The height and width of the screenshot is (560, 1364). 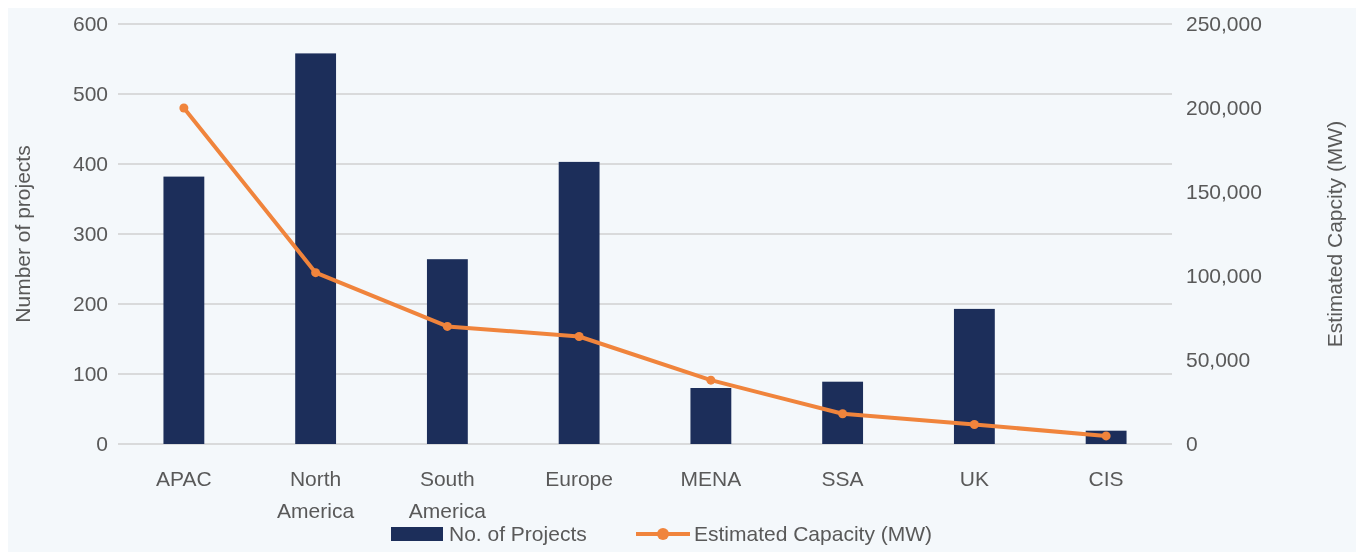 I want to click on y-tick-label: 300, so click(x=90, y=234).